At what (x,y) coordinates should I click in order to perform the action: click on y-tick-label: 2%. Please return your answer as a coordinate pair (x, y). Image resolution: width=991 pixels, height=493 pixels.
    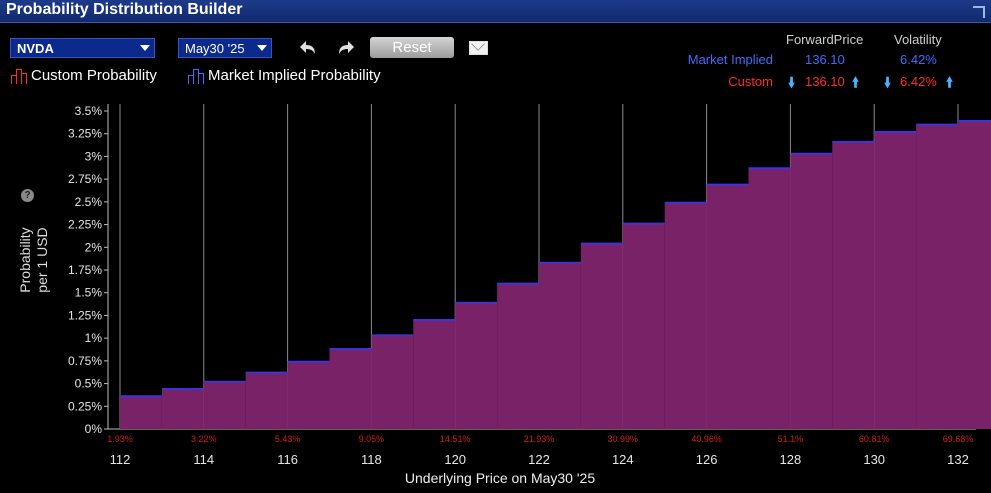
    Looking at the image, I should click on (94, 247).